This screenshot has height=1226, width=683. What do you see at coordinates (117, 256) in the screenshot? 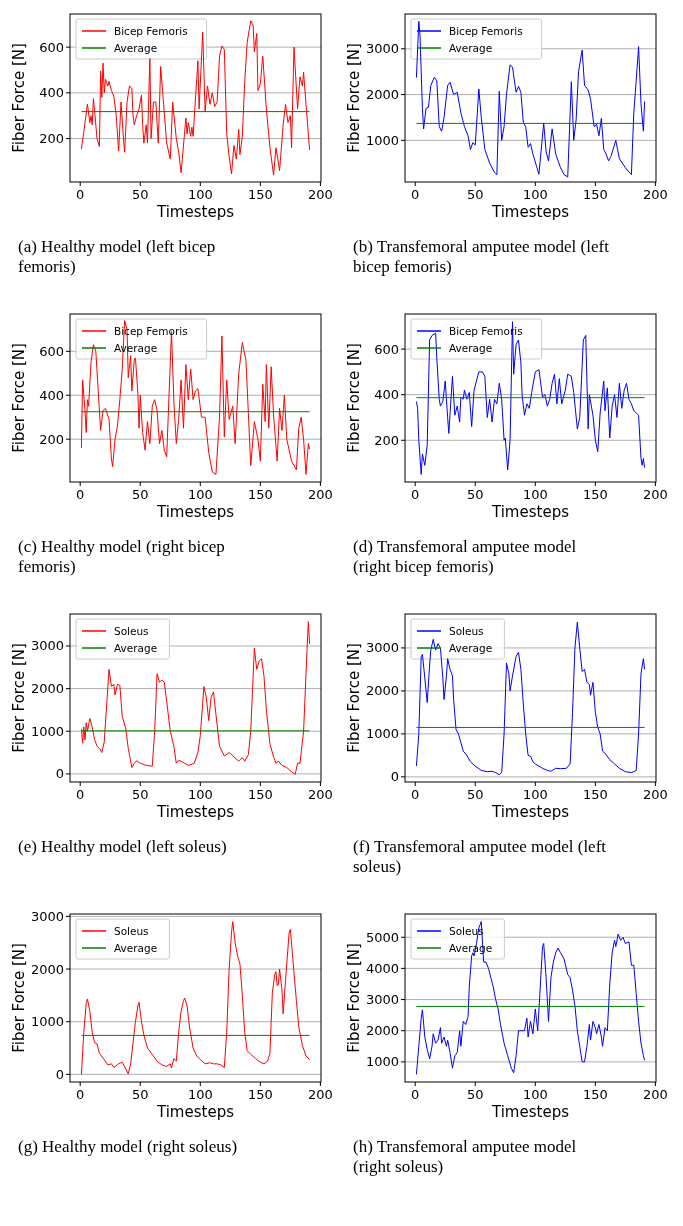
I see `text: (a) Healthy model (left bicep femoris)` at bounding box center [117, 256].